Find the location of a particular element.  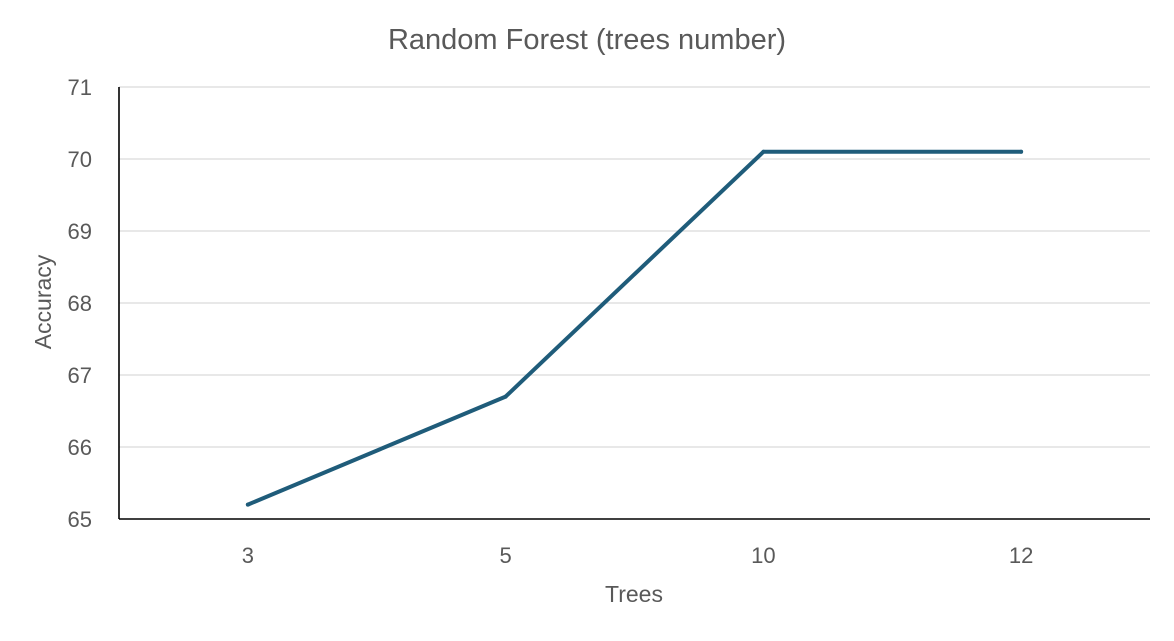

y-tick-labels: 65 66 67 68 69 70 71 is located at coordinates (80, 303).